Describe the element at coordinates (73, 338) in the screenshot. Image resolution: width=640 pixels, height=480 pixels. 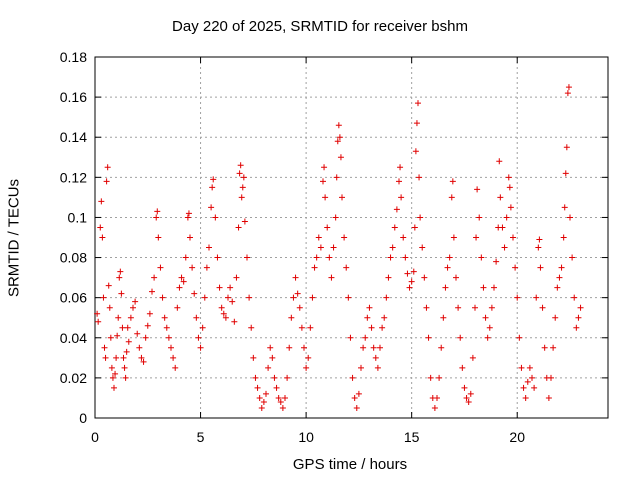
I see `y-tick-label: 0.04` at that location.